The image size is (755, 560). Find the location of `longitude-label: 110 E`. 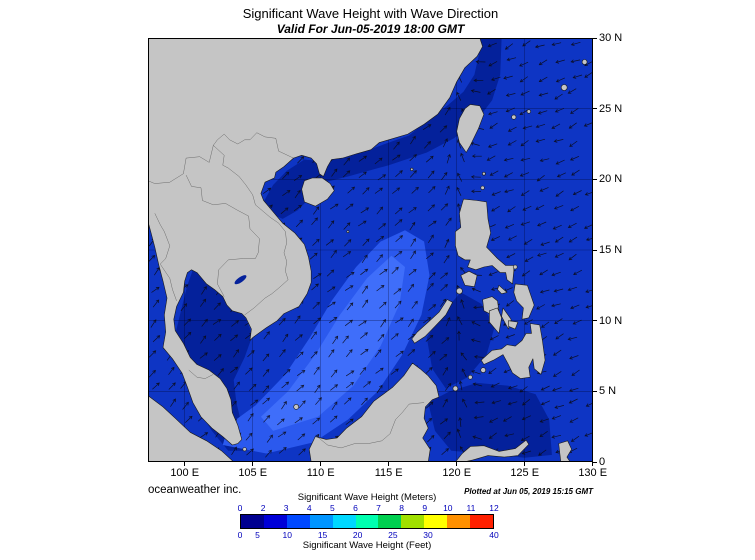

longitude-label: 110 E is located at coordinates (320, 473).